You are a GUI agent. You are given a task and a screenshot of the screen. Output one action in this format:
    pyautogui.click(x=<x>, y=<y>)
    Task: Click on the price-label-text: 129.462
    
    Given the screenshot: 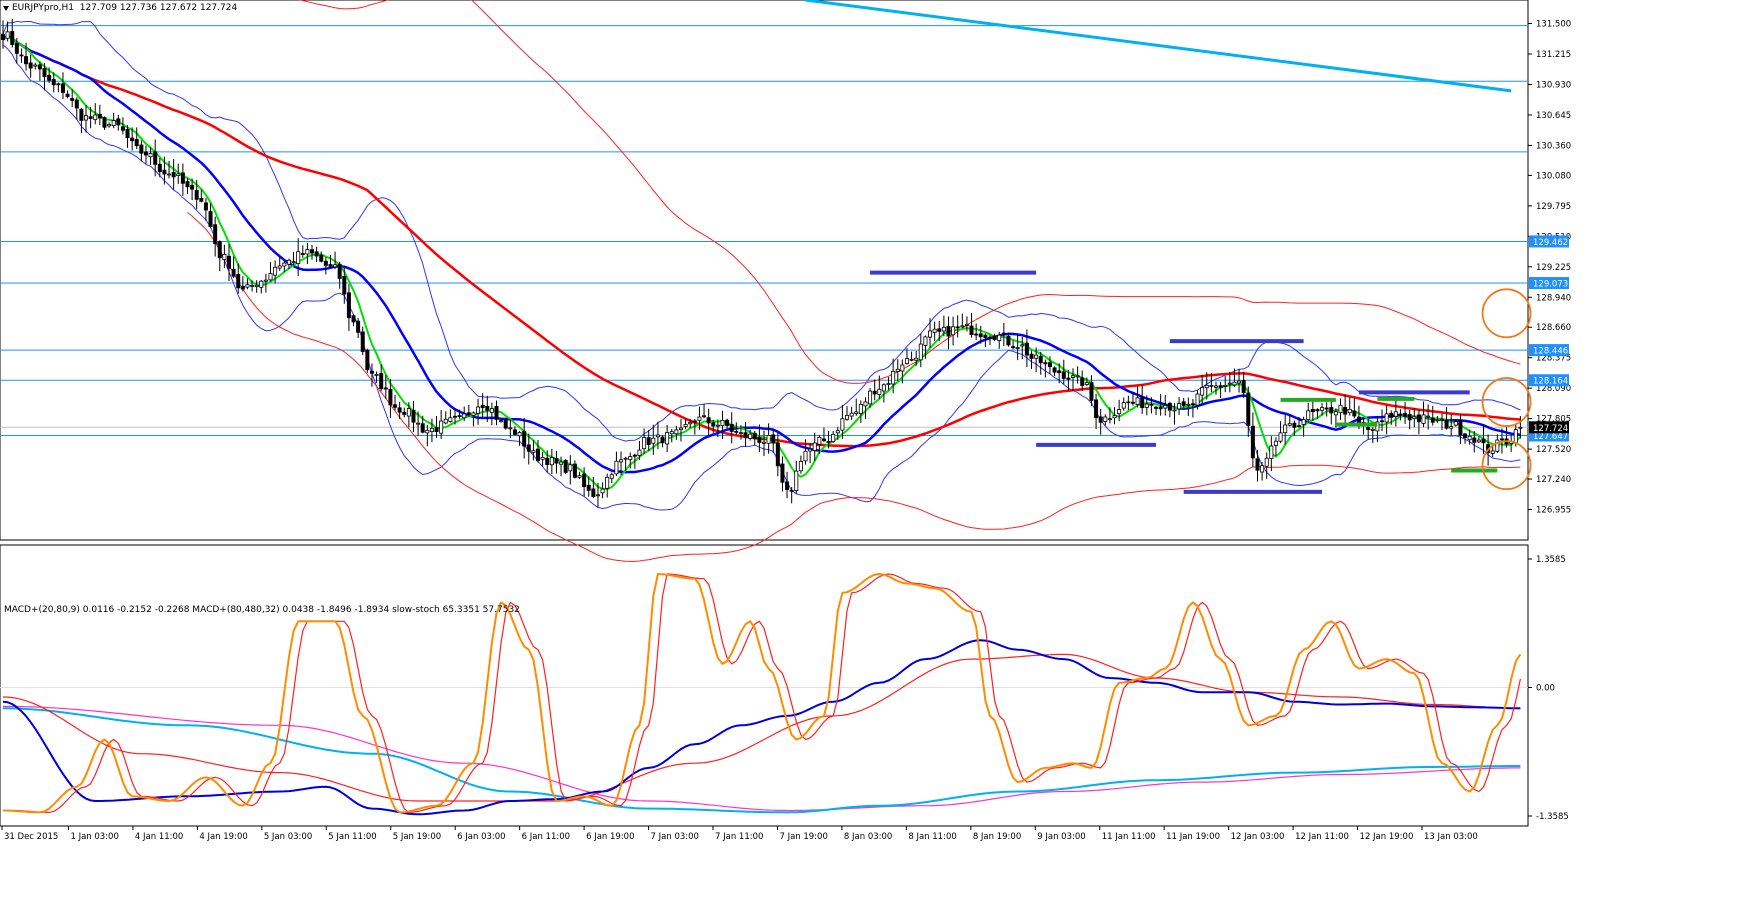 What is the action you would take?
    pyautogui.click(x=1550, y=243)
    